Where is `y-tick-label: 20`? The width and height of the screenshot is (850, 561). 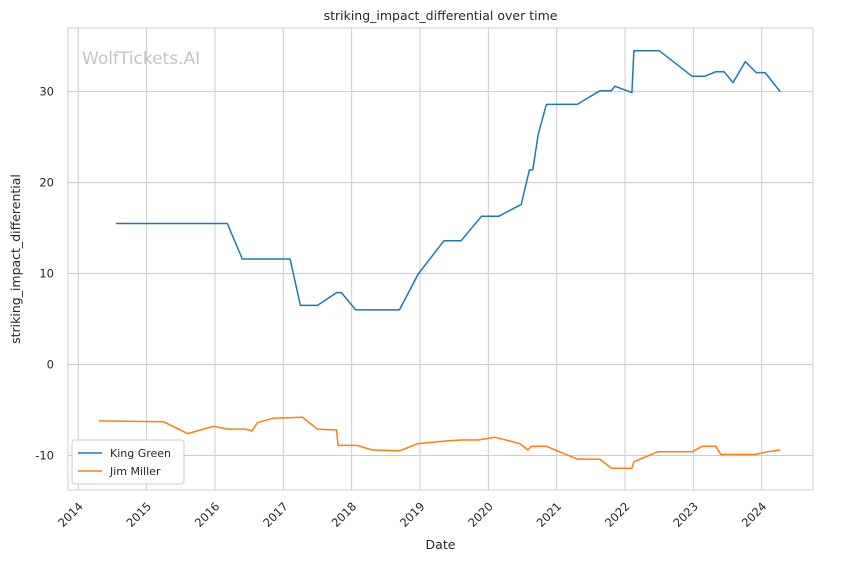
y-tick-label: 20 is located at coordinates (46, 183).